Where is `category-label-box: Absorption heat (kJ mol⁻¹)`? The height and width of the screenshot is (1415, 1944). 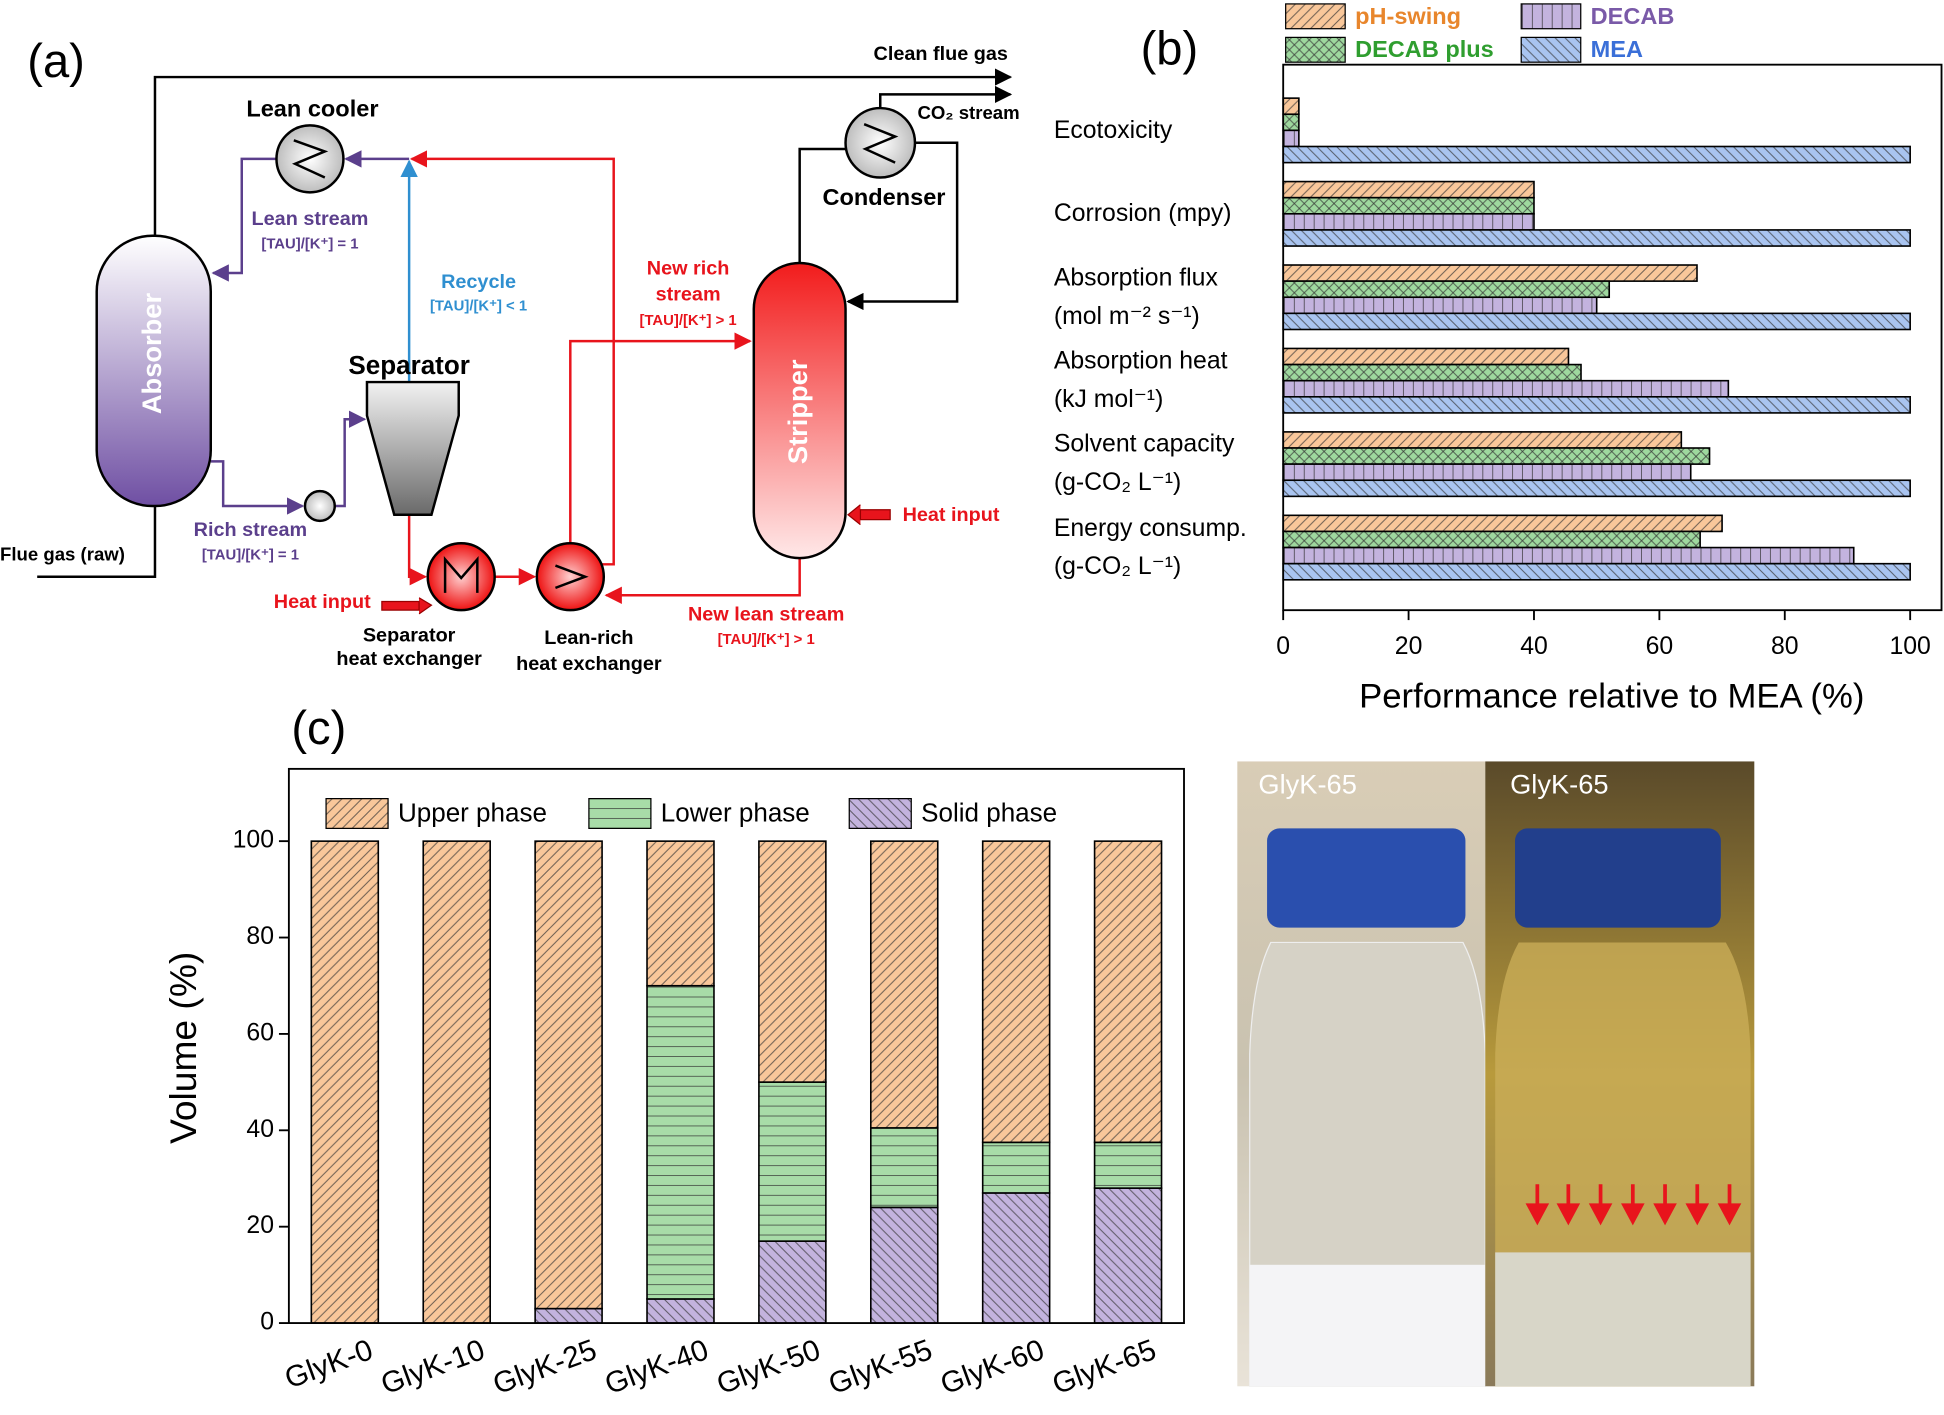 category-label-box: Absorption heat (kJ mol⁻¹) is located at coordinates (1140, 380).